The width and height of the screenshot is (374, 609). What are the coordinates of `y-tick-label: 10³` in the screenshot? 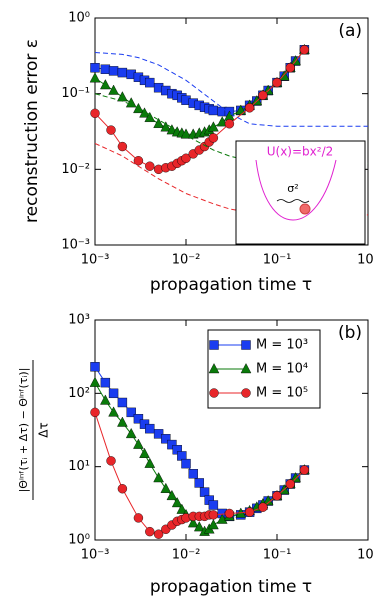 It's located at (79, 320).